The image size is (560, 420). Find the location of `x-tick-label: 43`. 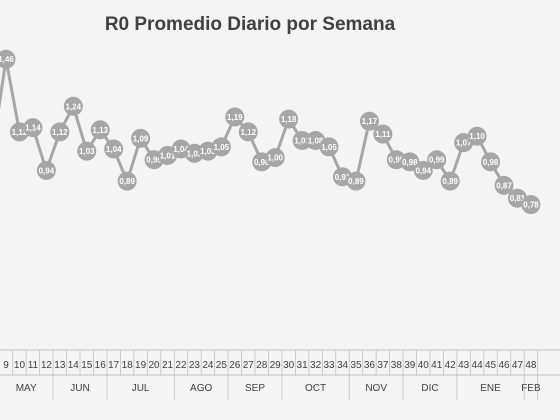

x-tick-label: 43 is located at coordinates (464, 365).